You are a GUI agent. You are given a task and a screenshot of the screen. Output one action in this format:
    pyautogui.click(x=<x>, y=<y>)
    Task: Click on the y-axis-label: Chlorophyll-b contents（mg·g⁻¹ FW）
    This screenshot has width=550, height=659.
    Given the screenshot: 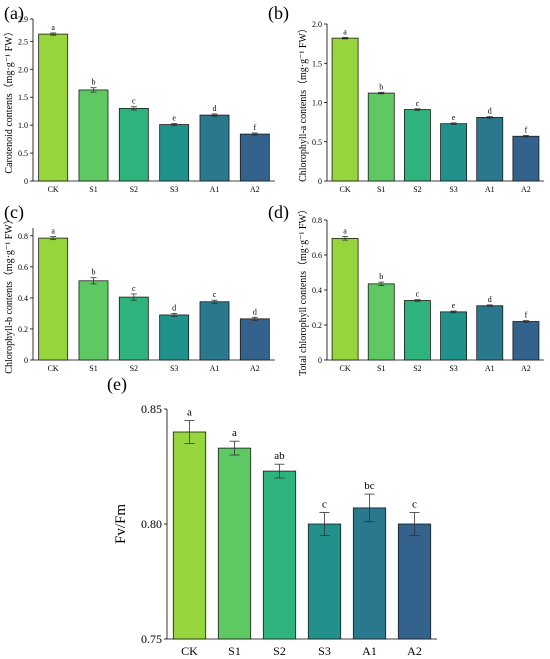 What is the action you would take?
    pyautogui.click(x=9, y=293)
    